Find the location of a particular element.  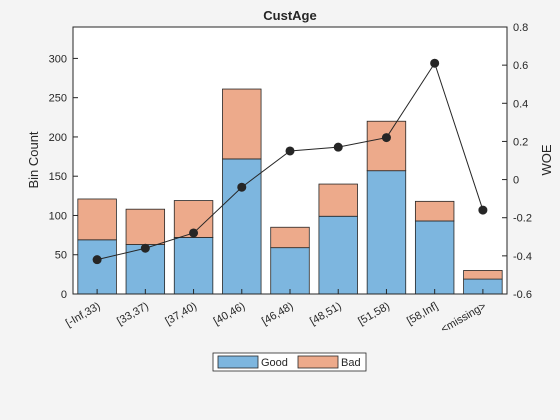

right-axis-label: WOE is located at coordinates (546, 159).